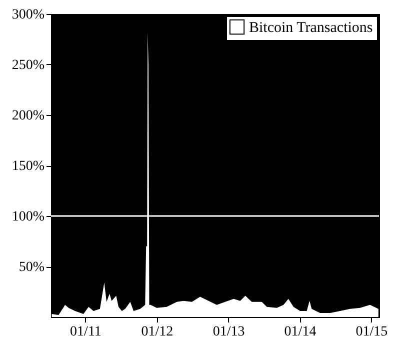 This screenshot has width=400, height=352. I want to click on x-tick-label: 01/11, so click(86, 332).